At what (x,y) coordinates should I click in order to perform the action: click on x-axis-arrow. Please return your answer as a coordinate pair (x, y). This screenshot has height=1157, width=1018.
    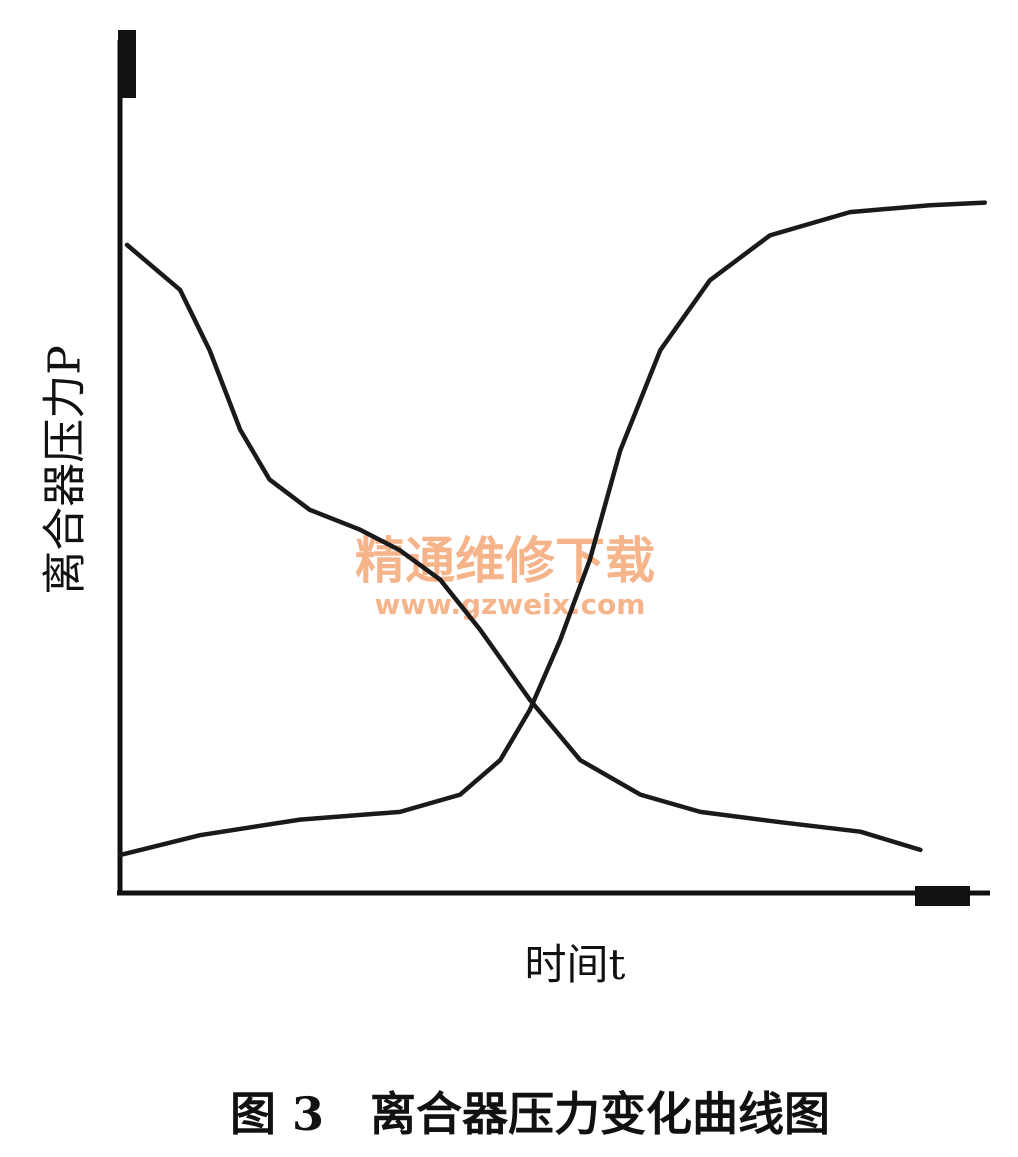
    Looking at the image, I should click on (942, 896).